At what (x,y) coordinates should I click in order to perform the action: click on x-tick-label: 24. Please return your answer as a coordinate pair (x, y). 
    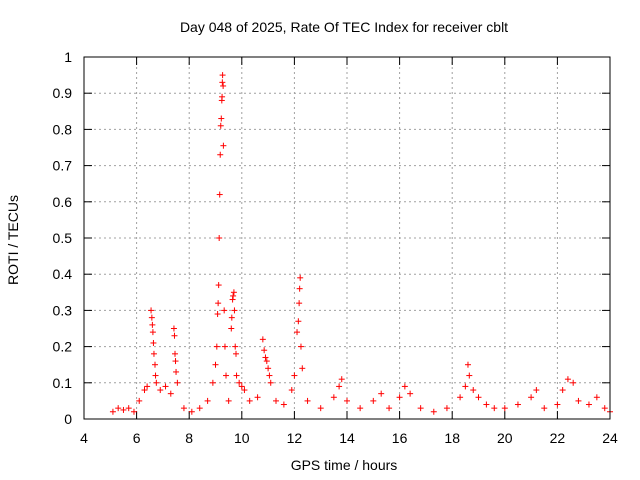
    Looking at the image, I should click on (610, 438).